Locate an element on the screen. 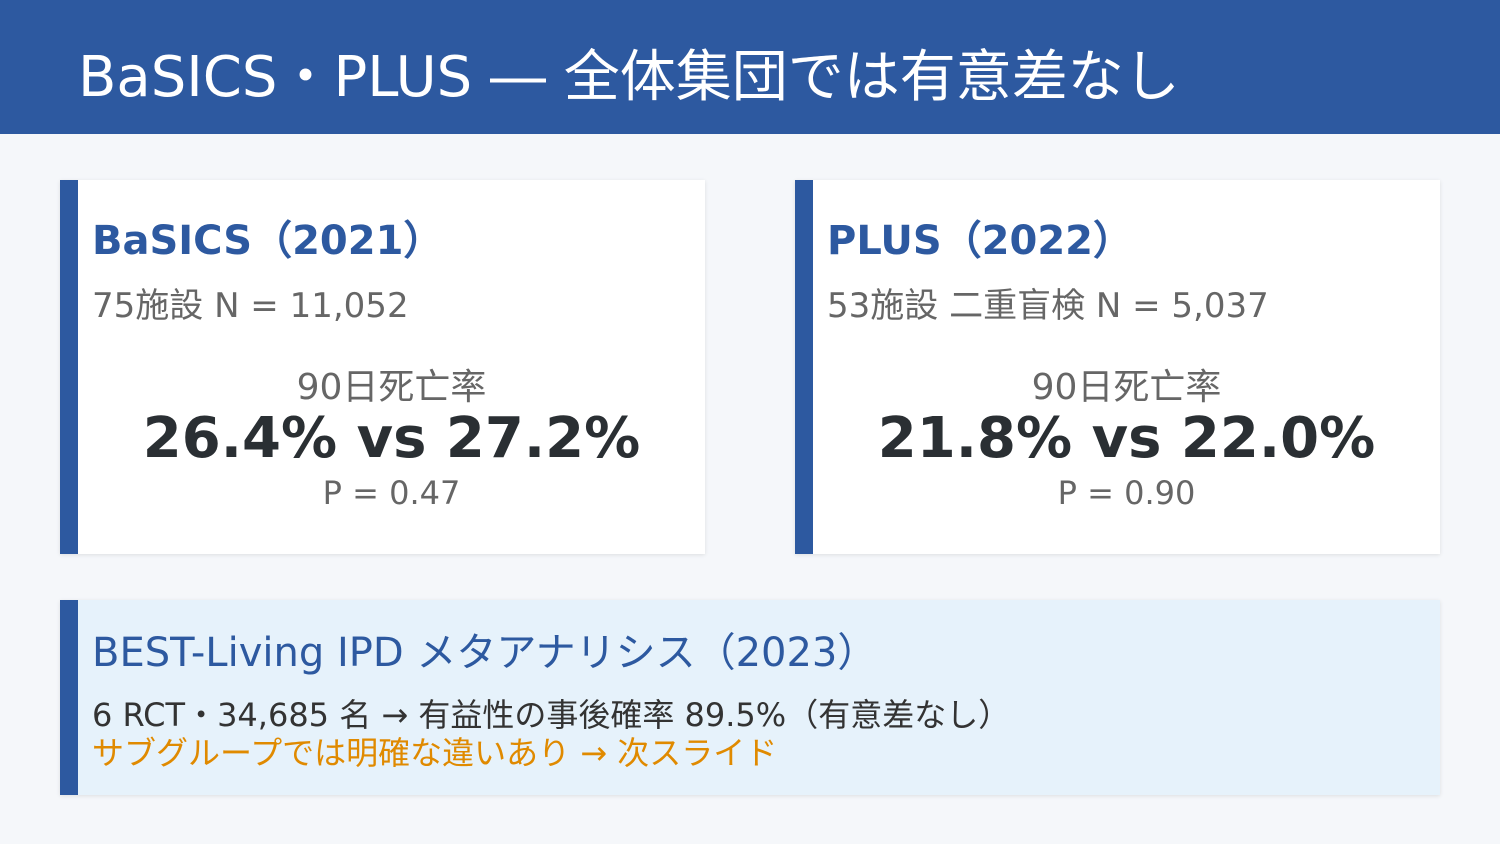 The height and width of the screenshot is (844, 1500). card-title: PLUS（2022） is located at coordinates (980, 241).